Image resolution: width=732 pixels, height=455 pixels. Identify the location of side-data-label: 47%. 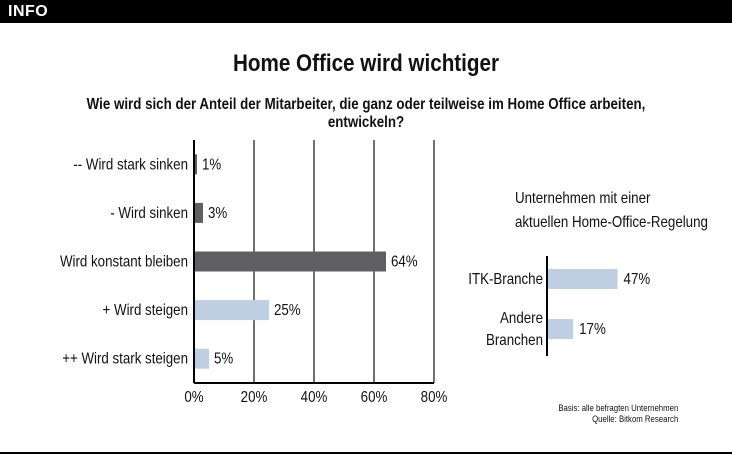
(637, 279).